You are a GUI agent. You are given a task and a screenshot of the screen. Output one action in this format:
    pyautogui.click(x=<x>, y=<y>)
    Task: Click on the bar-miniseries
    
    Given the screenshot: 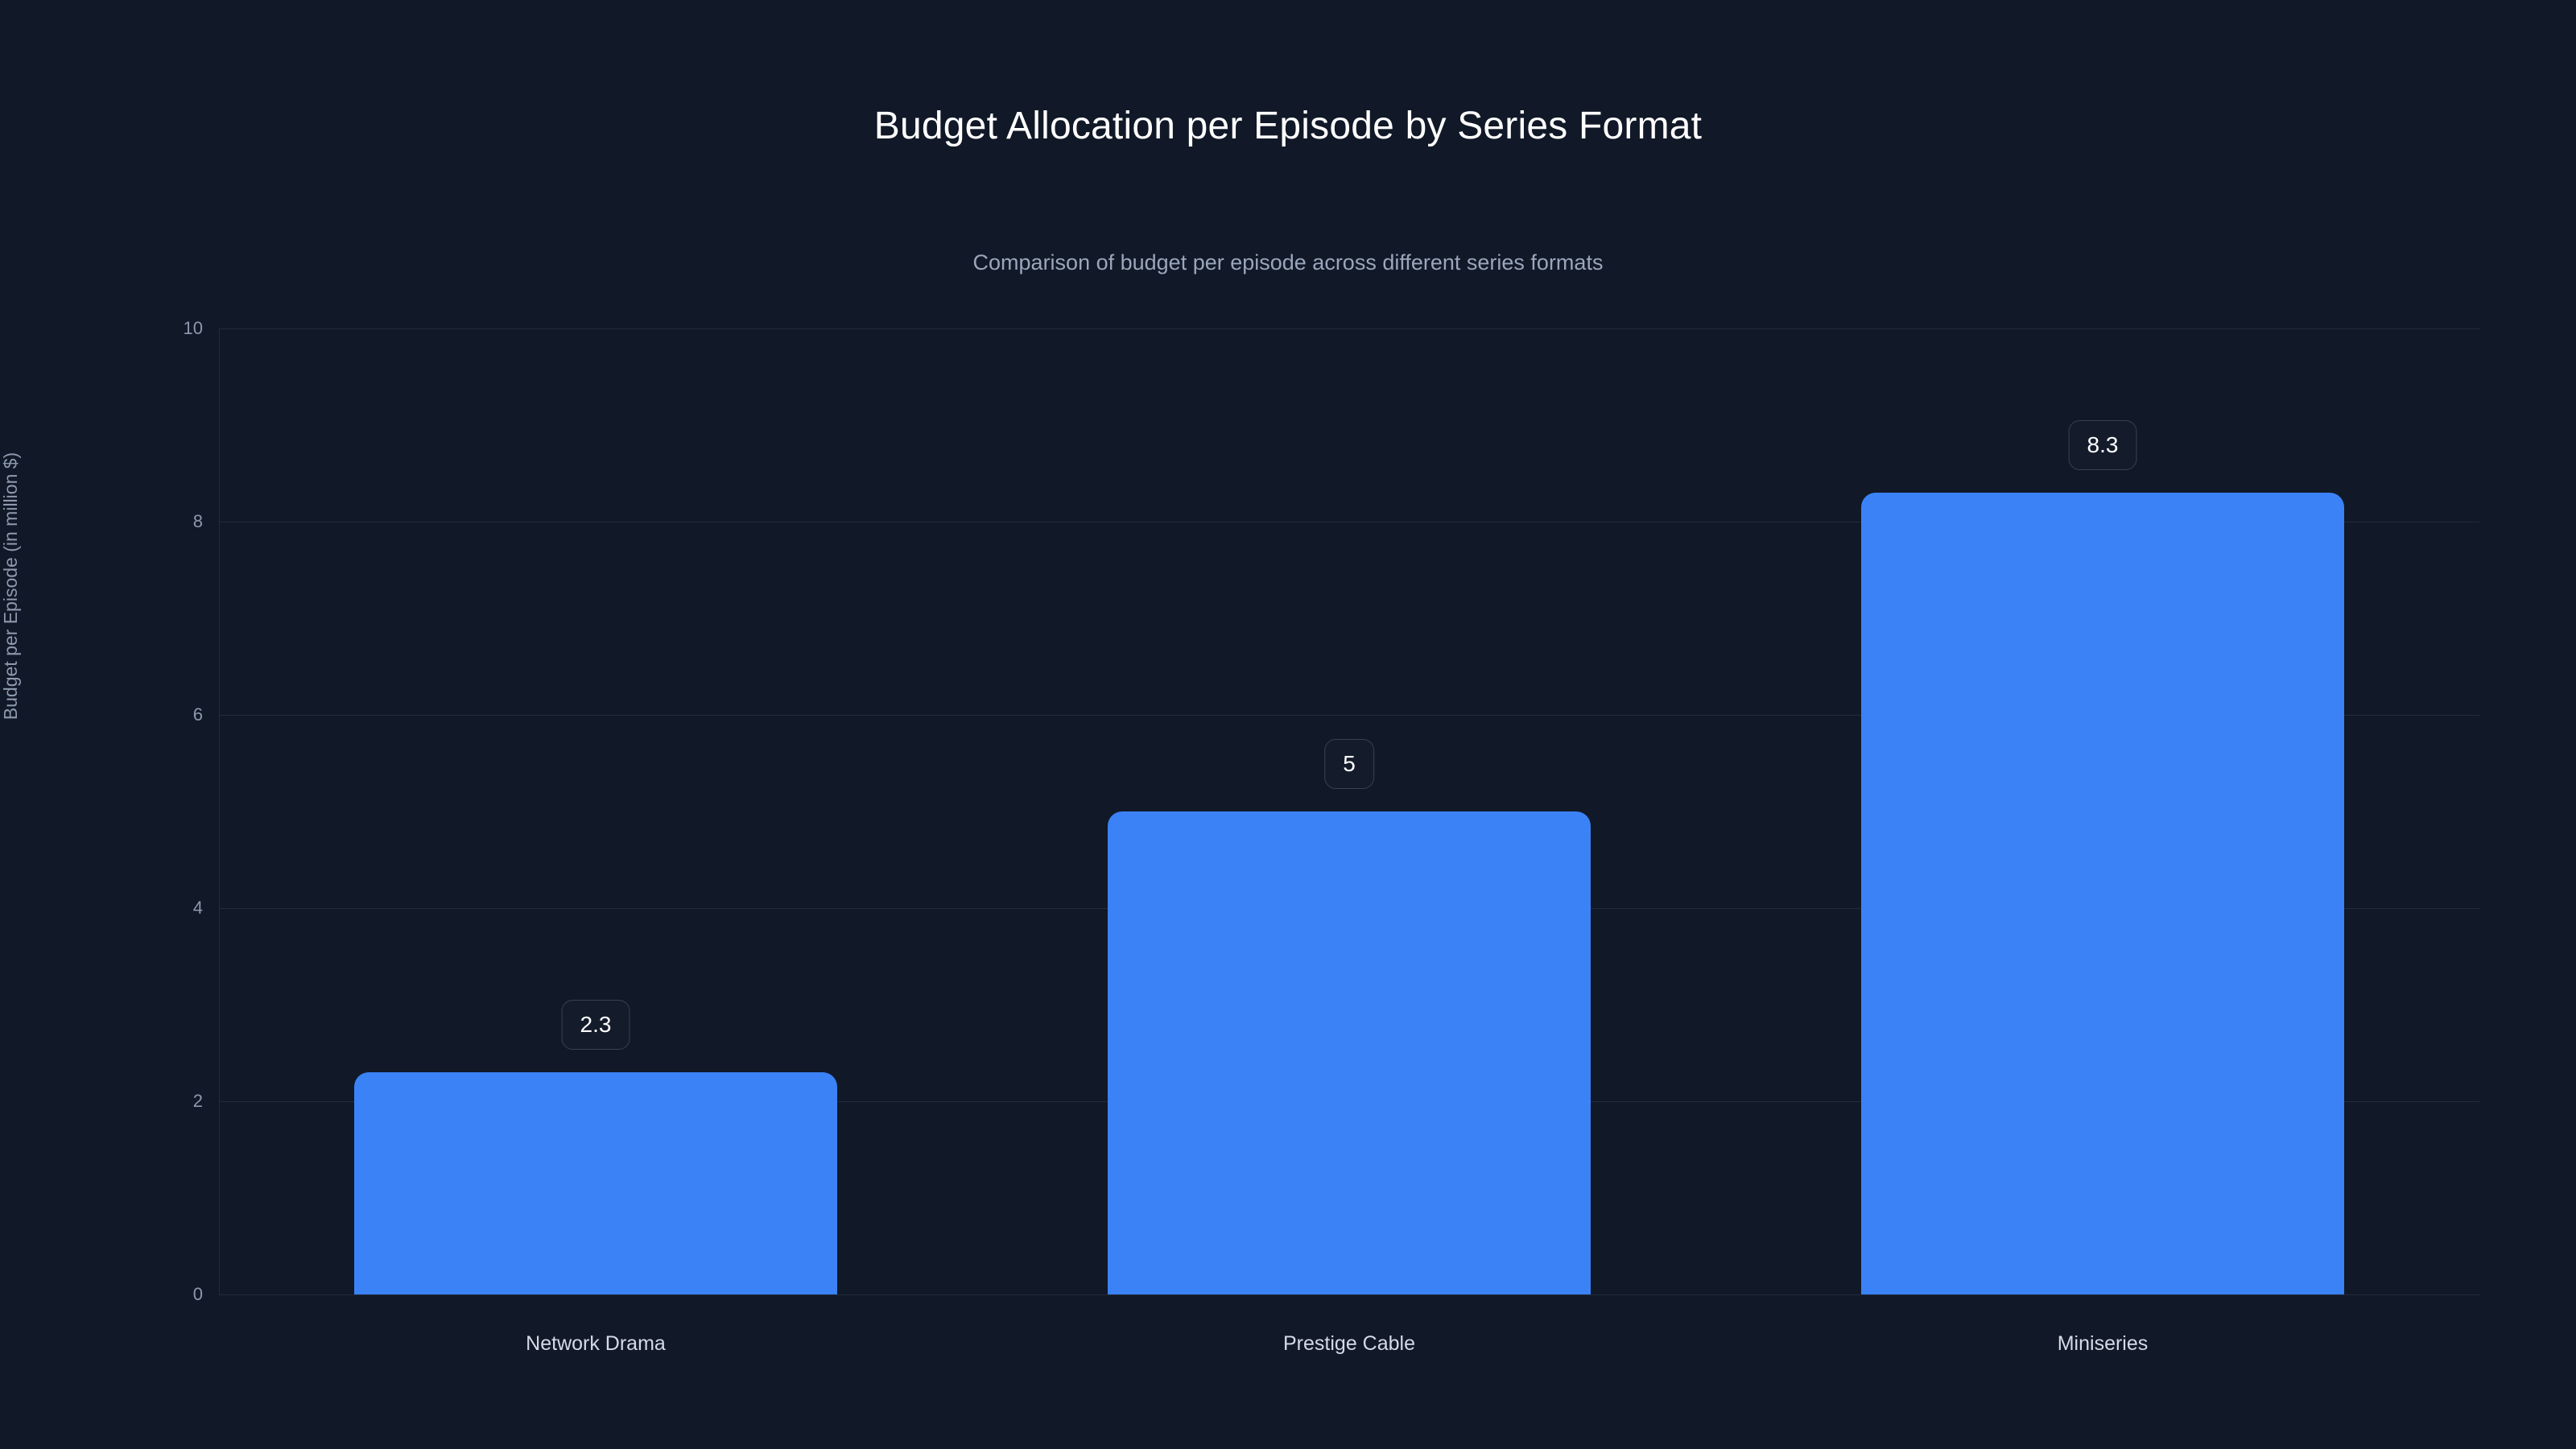 What is the action you would take?
    pyautogui.click(x=2102, y=893)
    